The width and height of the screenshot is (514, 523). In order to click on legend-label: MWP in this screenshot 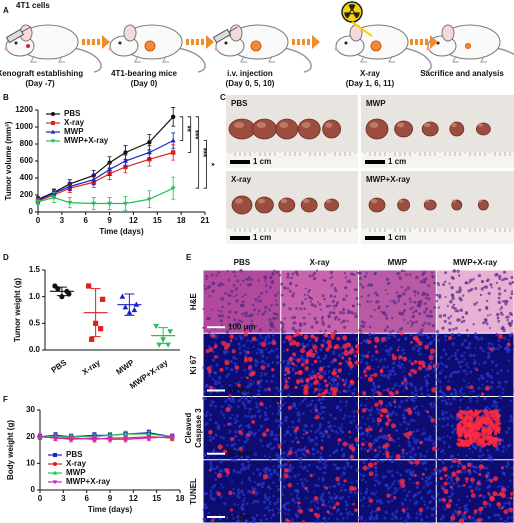, I will do `click(76, 472)`.